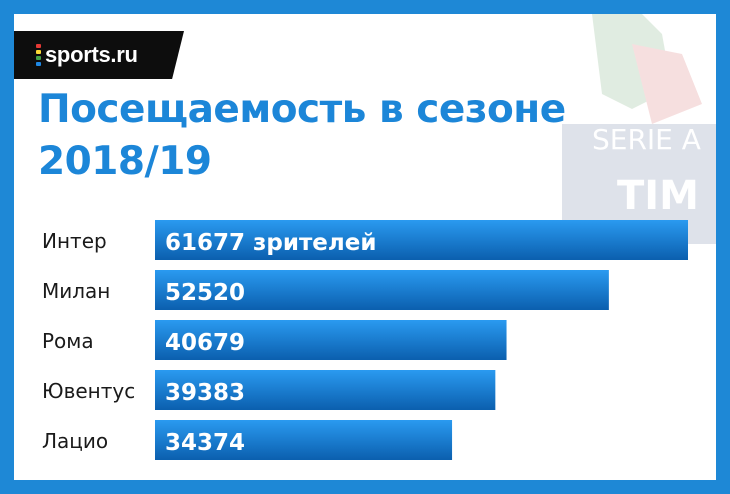  I want to click on watermark-line2: TIM, so click(658, 196).